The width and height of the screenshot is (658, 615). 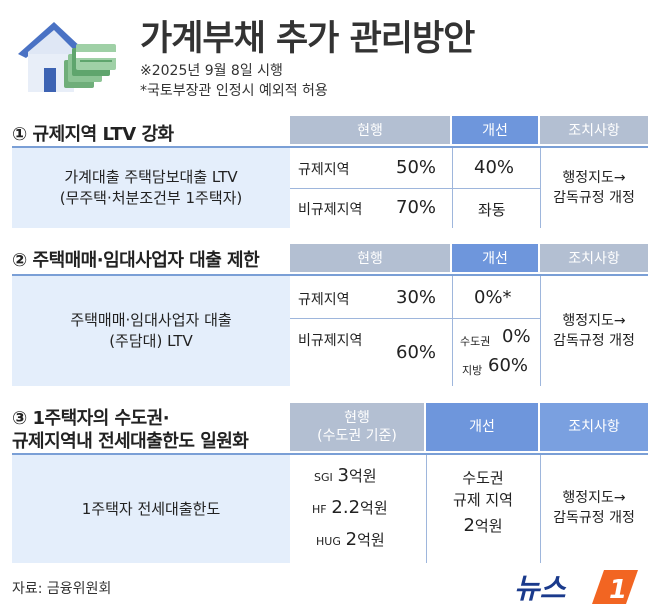 What do you see at coordinates (618, 590) in the screenshot?
I see `news1-logo-mark: 1` at bounding box center [618, 590].